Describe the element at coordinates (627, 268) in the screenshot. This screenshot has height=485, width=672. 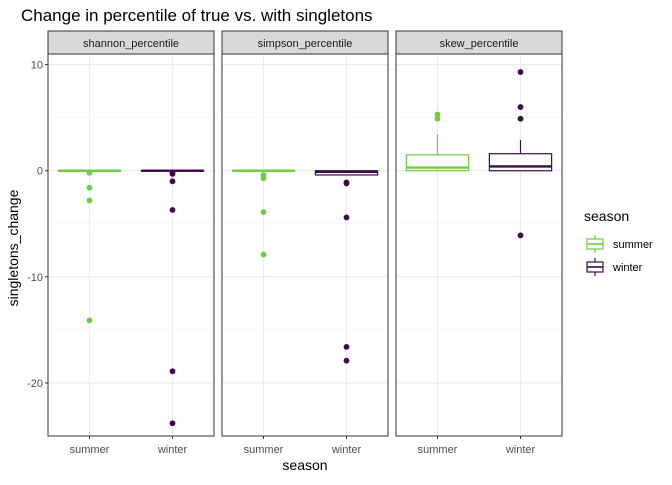
I see `legend-label: winter` at that location.